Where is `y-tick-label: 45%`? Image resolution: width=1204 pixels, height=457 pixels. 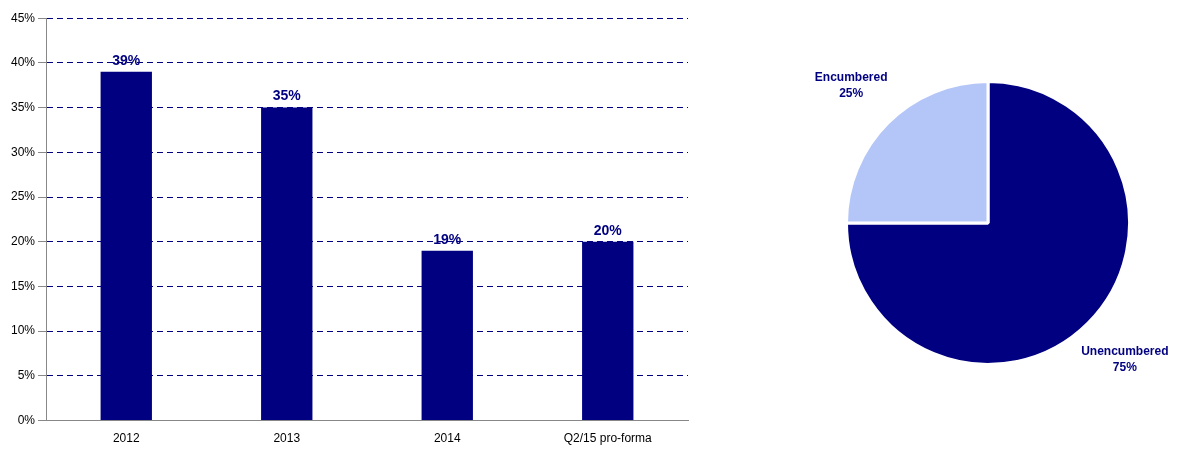
y-tick-label: 45% is located at coordinates (23, 17).